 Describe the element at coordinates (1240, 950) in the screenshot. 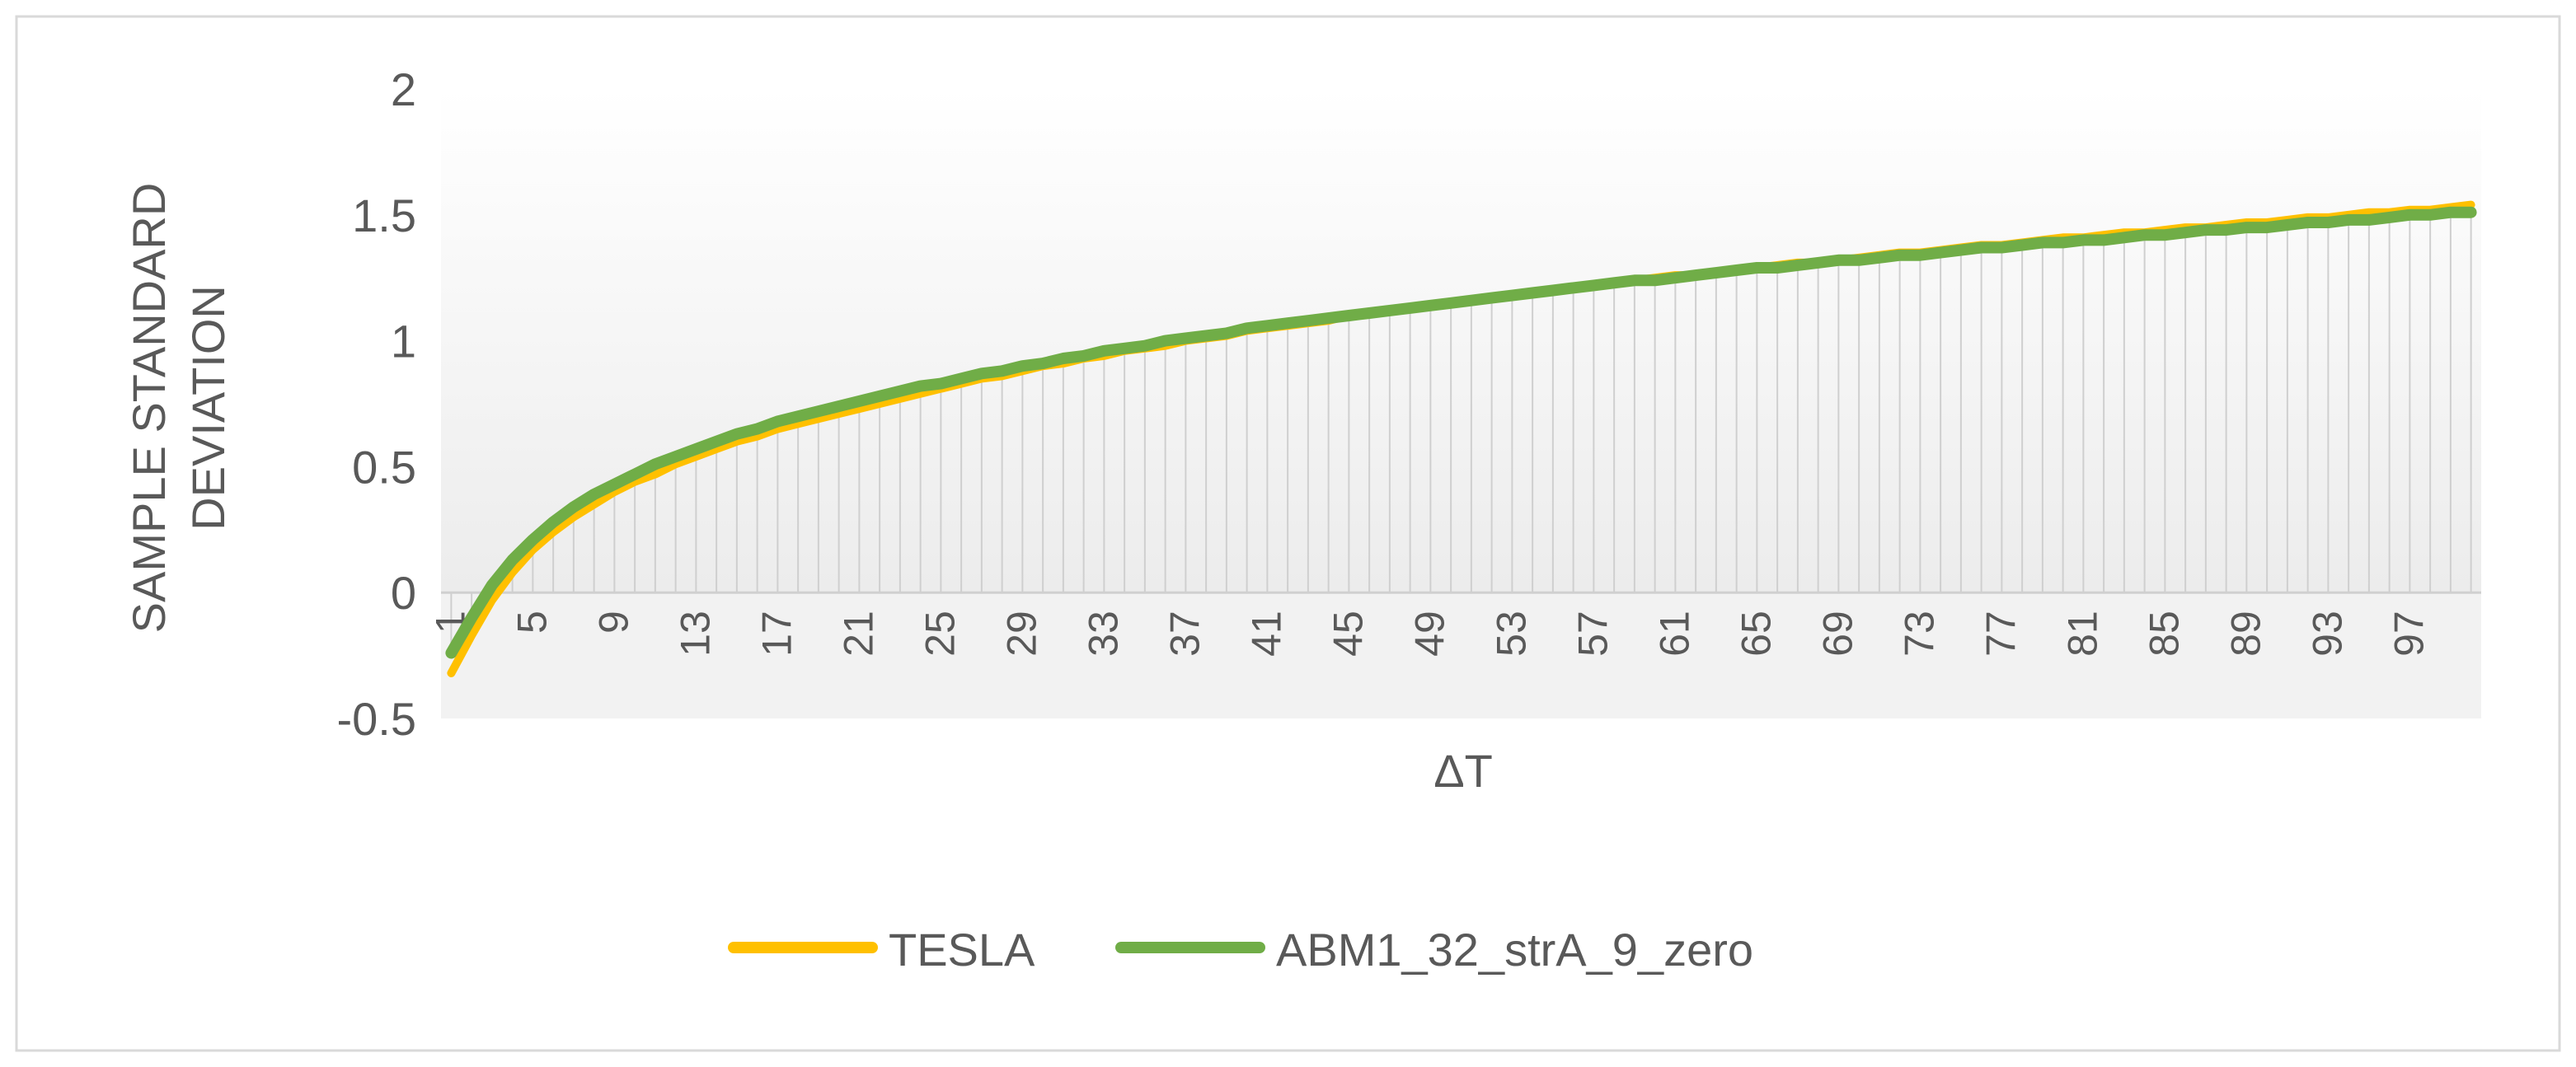

I see `legend: TESLA ABM1_32_strA_9_zero` at that location.